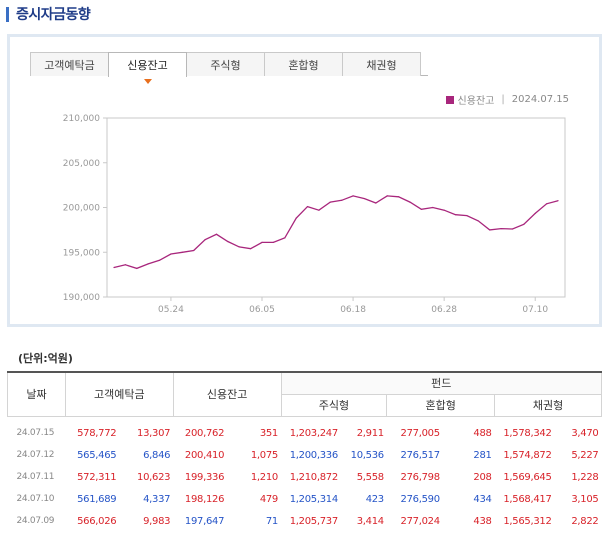  Describe the element at coordinates (527, 433) in the screenshot. I see `cell-bond-value: 1,578,342` at that location.